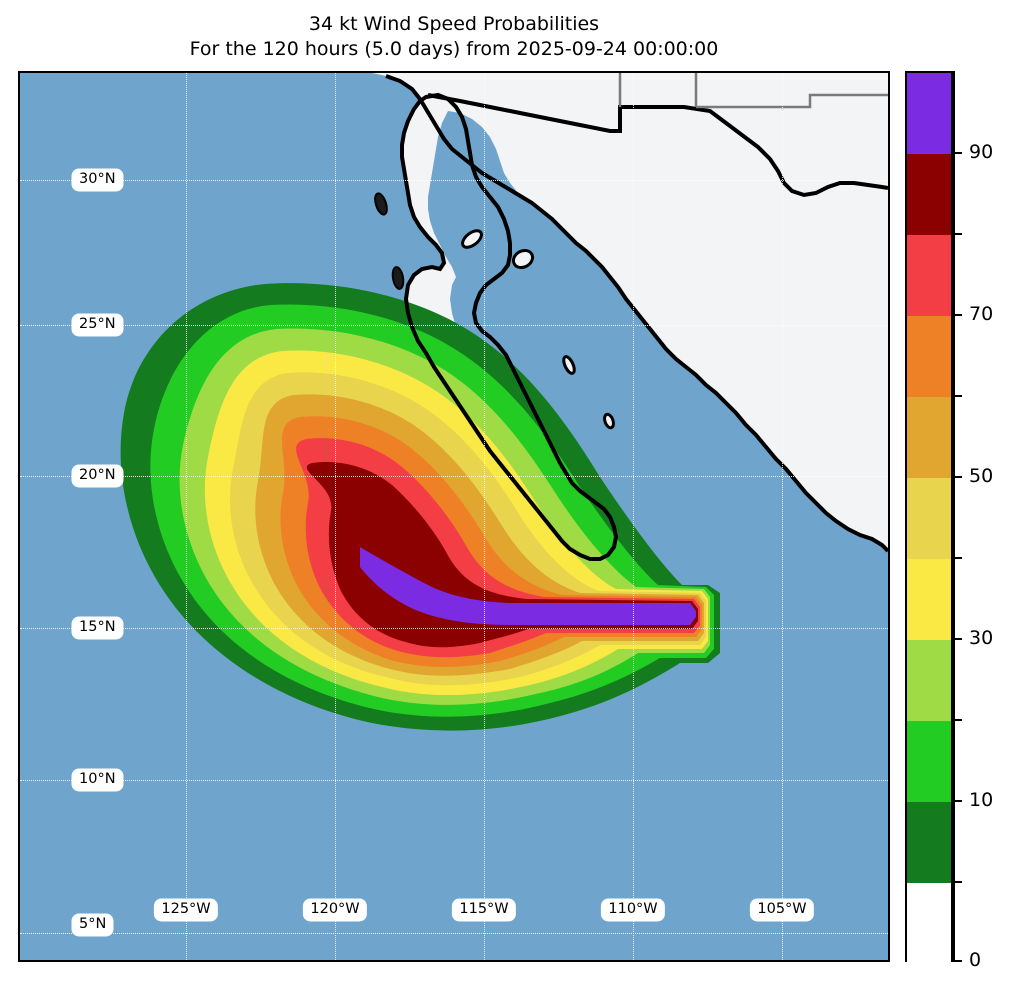  I want to click on lat-label-30n: 30°N, so click(97, 180).